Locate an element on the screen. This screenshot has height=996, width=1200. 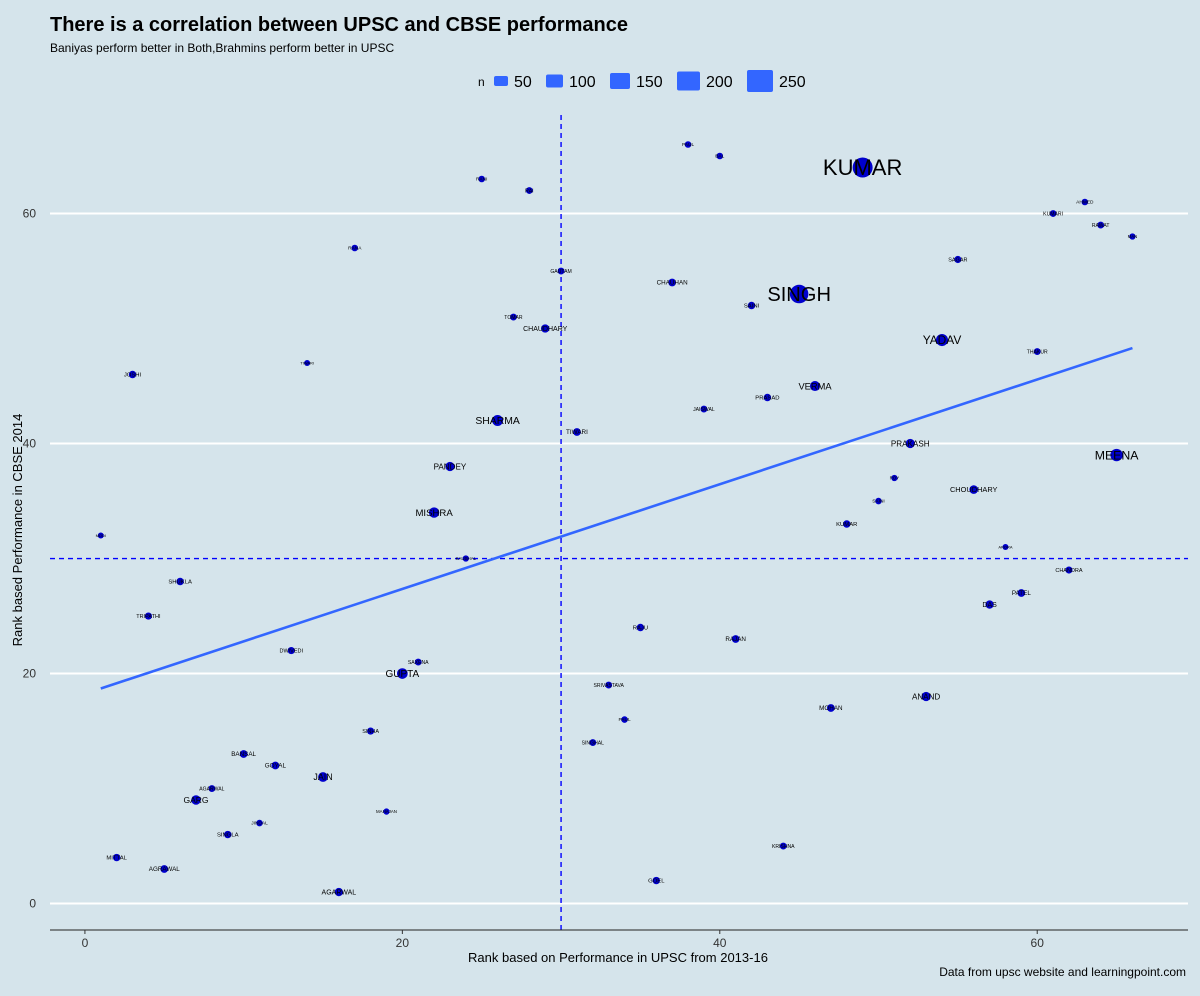
point-label: CHOUDHARY is located at coordinates (974, 489).